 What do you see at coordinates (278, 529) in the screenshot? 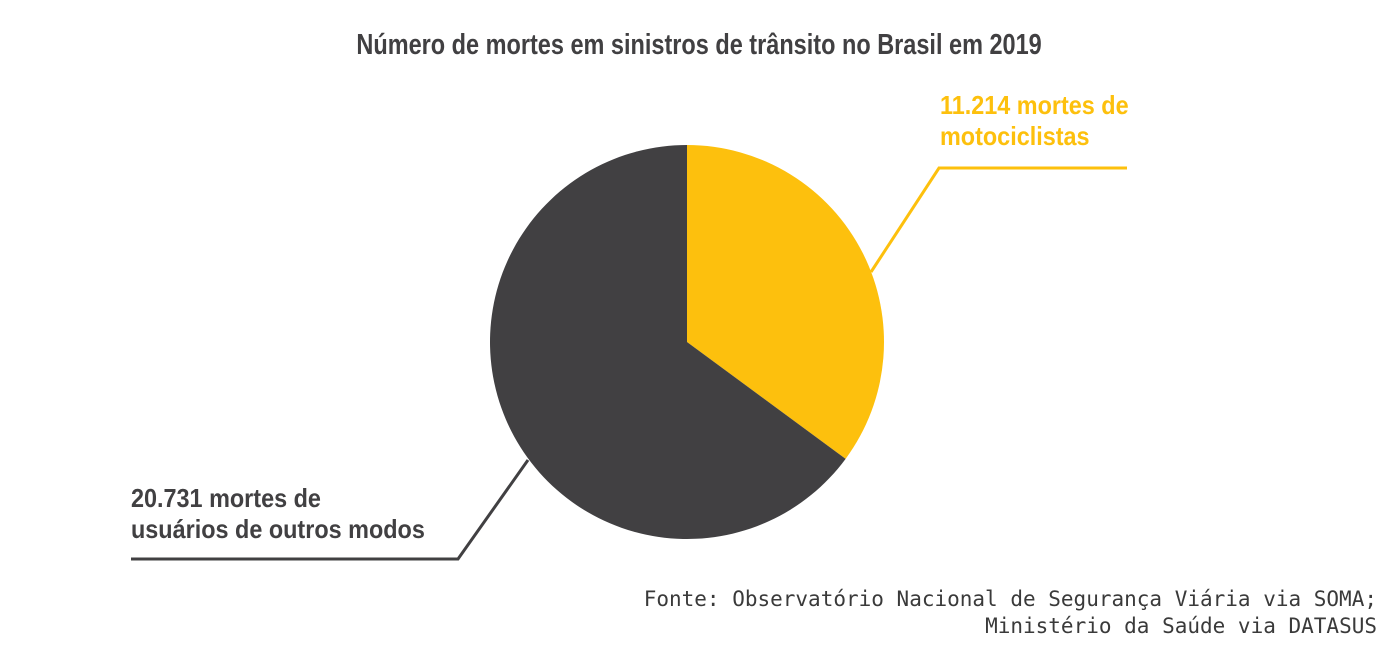
I see `label-other-modes-line2: usuários de outros modos` at bounding box center [278, 529].